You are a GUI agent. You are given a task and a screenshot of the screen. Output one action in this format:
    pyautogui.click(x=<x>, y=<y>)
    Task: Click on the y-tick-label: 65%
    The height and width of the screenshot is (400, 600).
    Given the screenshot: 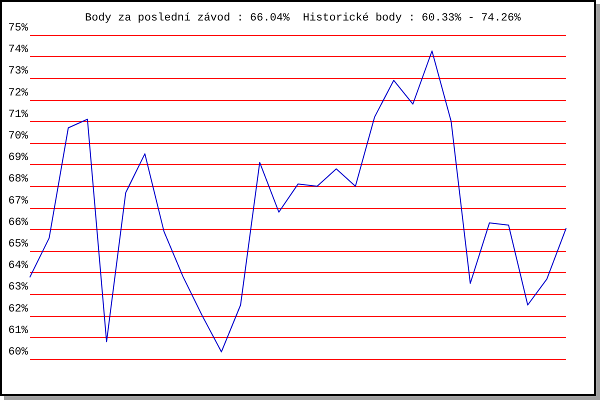 What is the action you would take?
    pyautogui.click(x=18, y=244)
    